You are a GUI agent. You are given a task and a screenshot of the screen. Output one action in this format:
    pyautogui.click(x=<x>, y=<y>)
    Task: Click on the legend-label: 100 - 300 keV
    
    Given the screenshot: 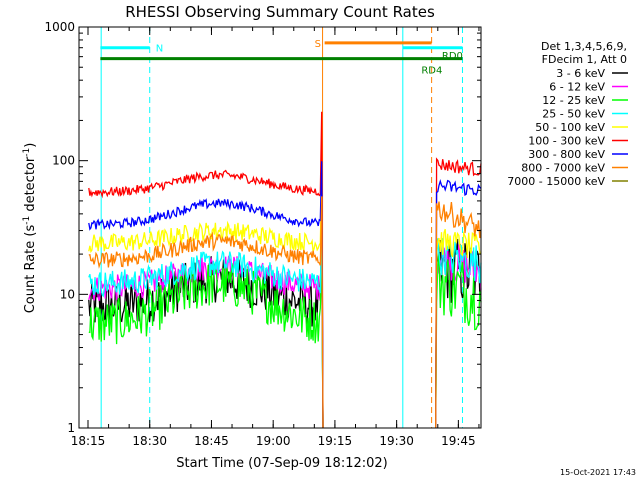 What is the action you would take?
    pyautogui.click(x=566, y=141)
    